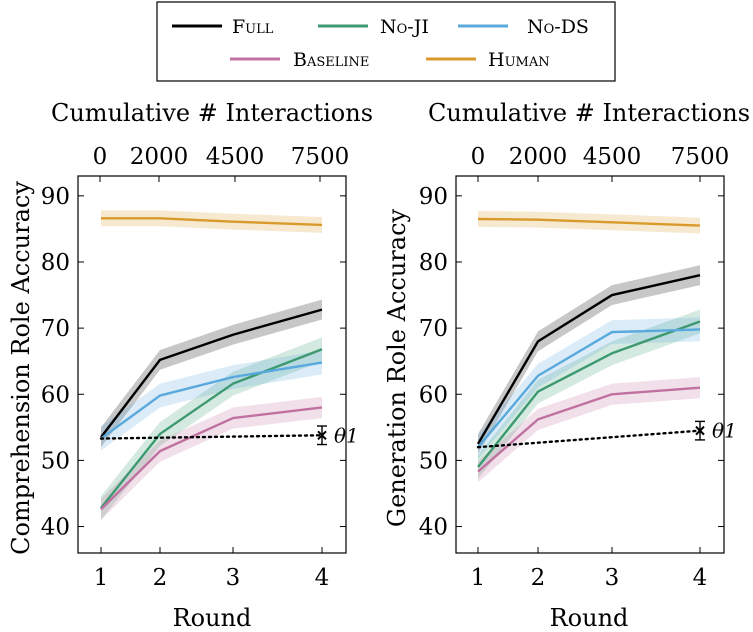 The width and height of the screenshot is (753, 632). I want to click on legend-frame, so click(386, 41).